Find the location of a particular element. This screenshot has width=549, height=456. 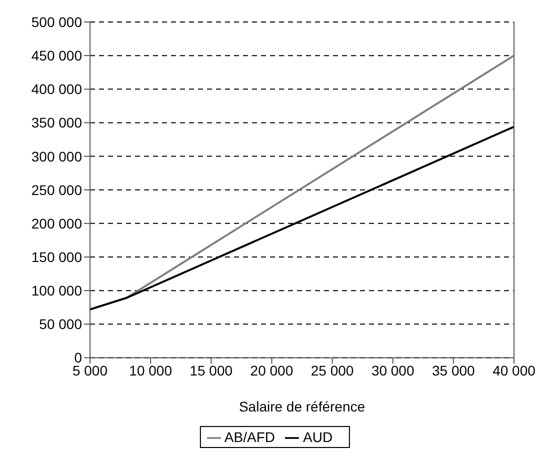

y-tick-label: 350 000 is located at coordinates (56, 122).